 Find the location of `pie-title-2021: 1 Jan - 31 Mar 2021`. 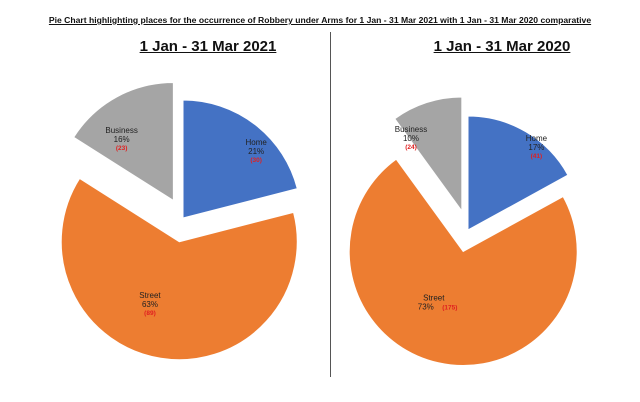

pie-title-2021: 1 Jan - 31 Mar 2021 is located at coordinates (208, 46).